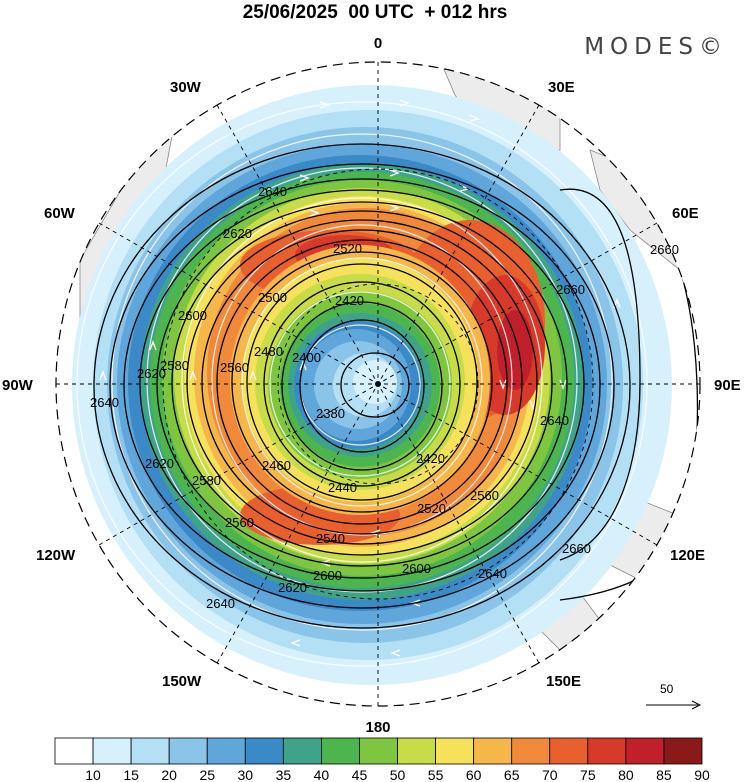 The width and height of the screenshot is (750, 782). I want to click on colorbar-tick-label: 50, so click(398, 774).